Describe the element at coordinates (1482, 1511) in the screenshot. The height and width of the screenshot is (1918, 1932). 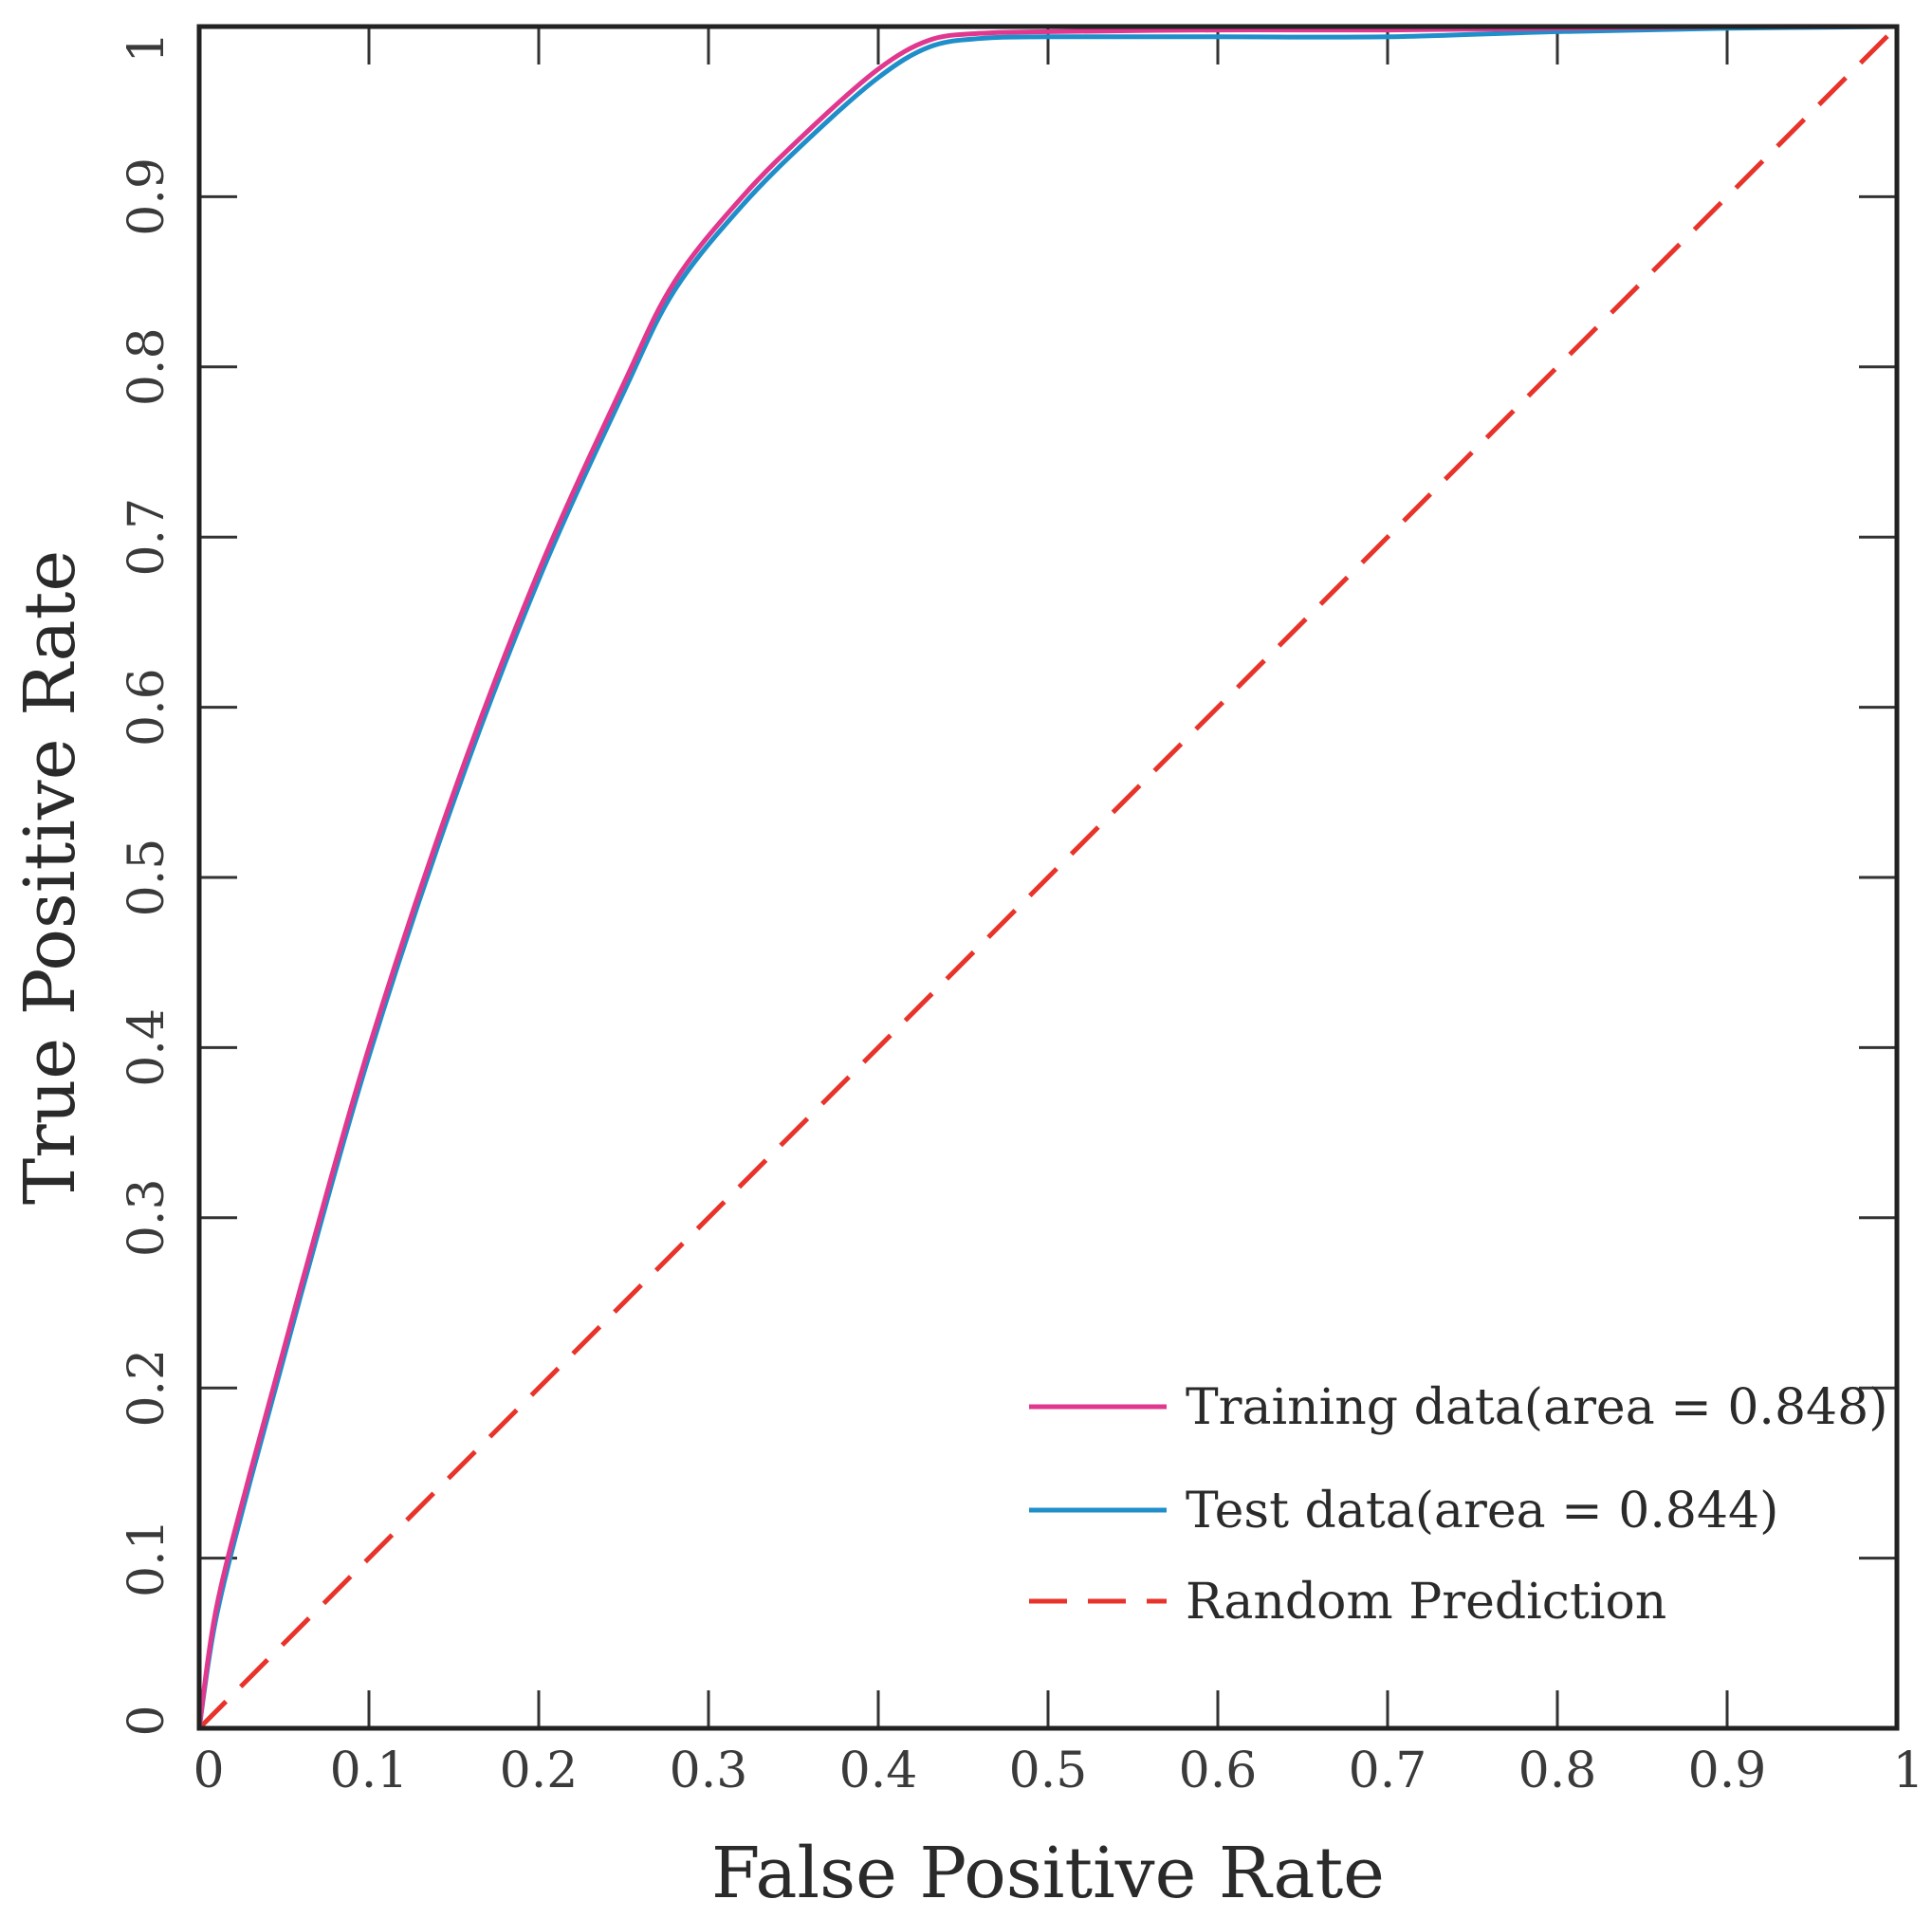
I see `legend-label-test: Test data(area = 0.844)` at that location.